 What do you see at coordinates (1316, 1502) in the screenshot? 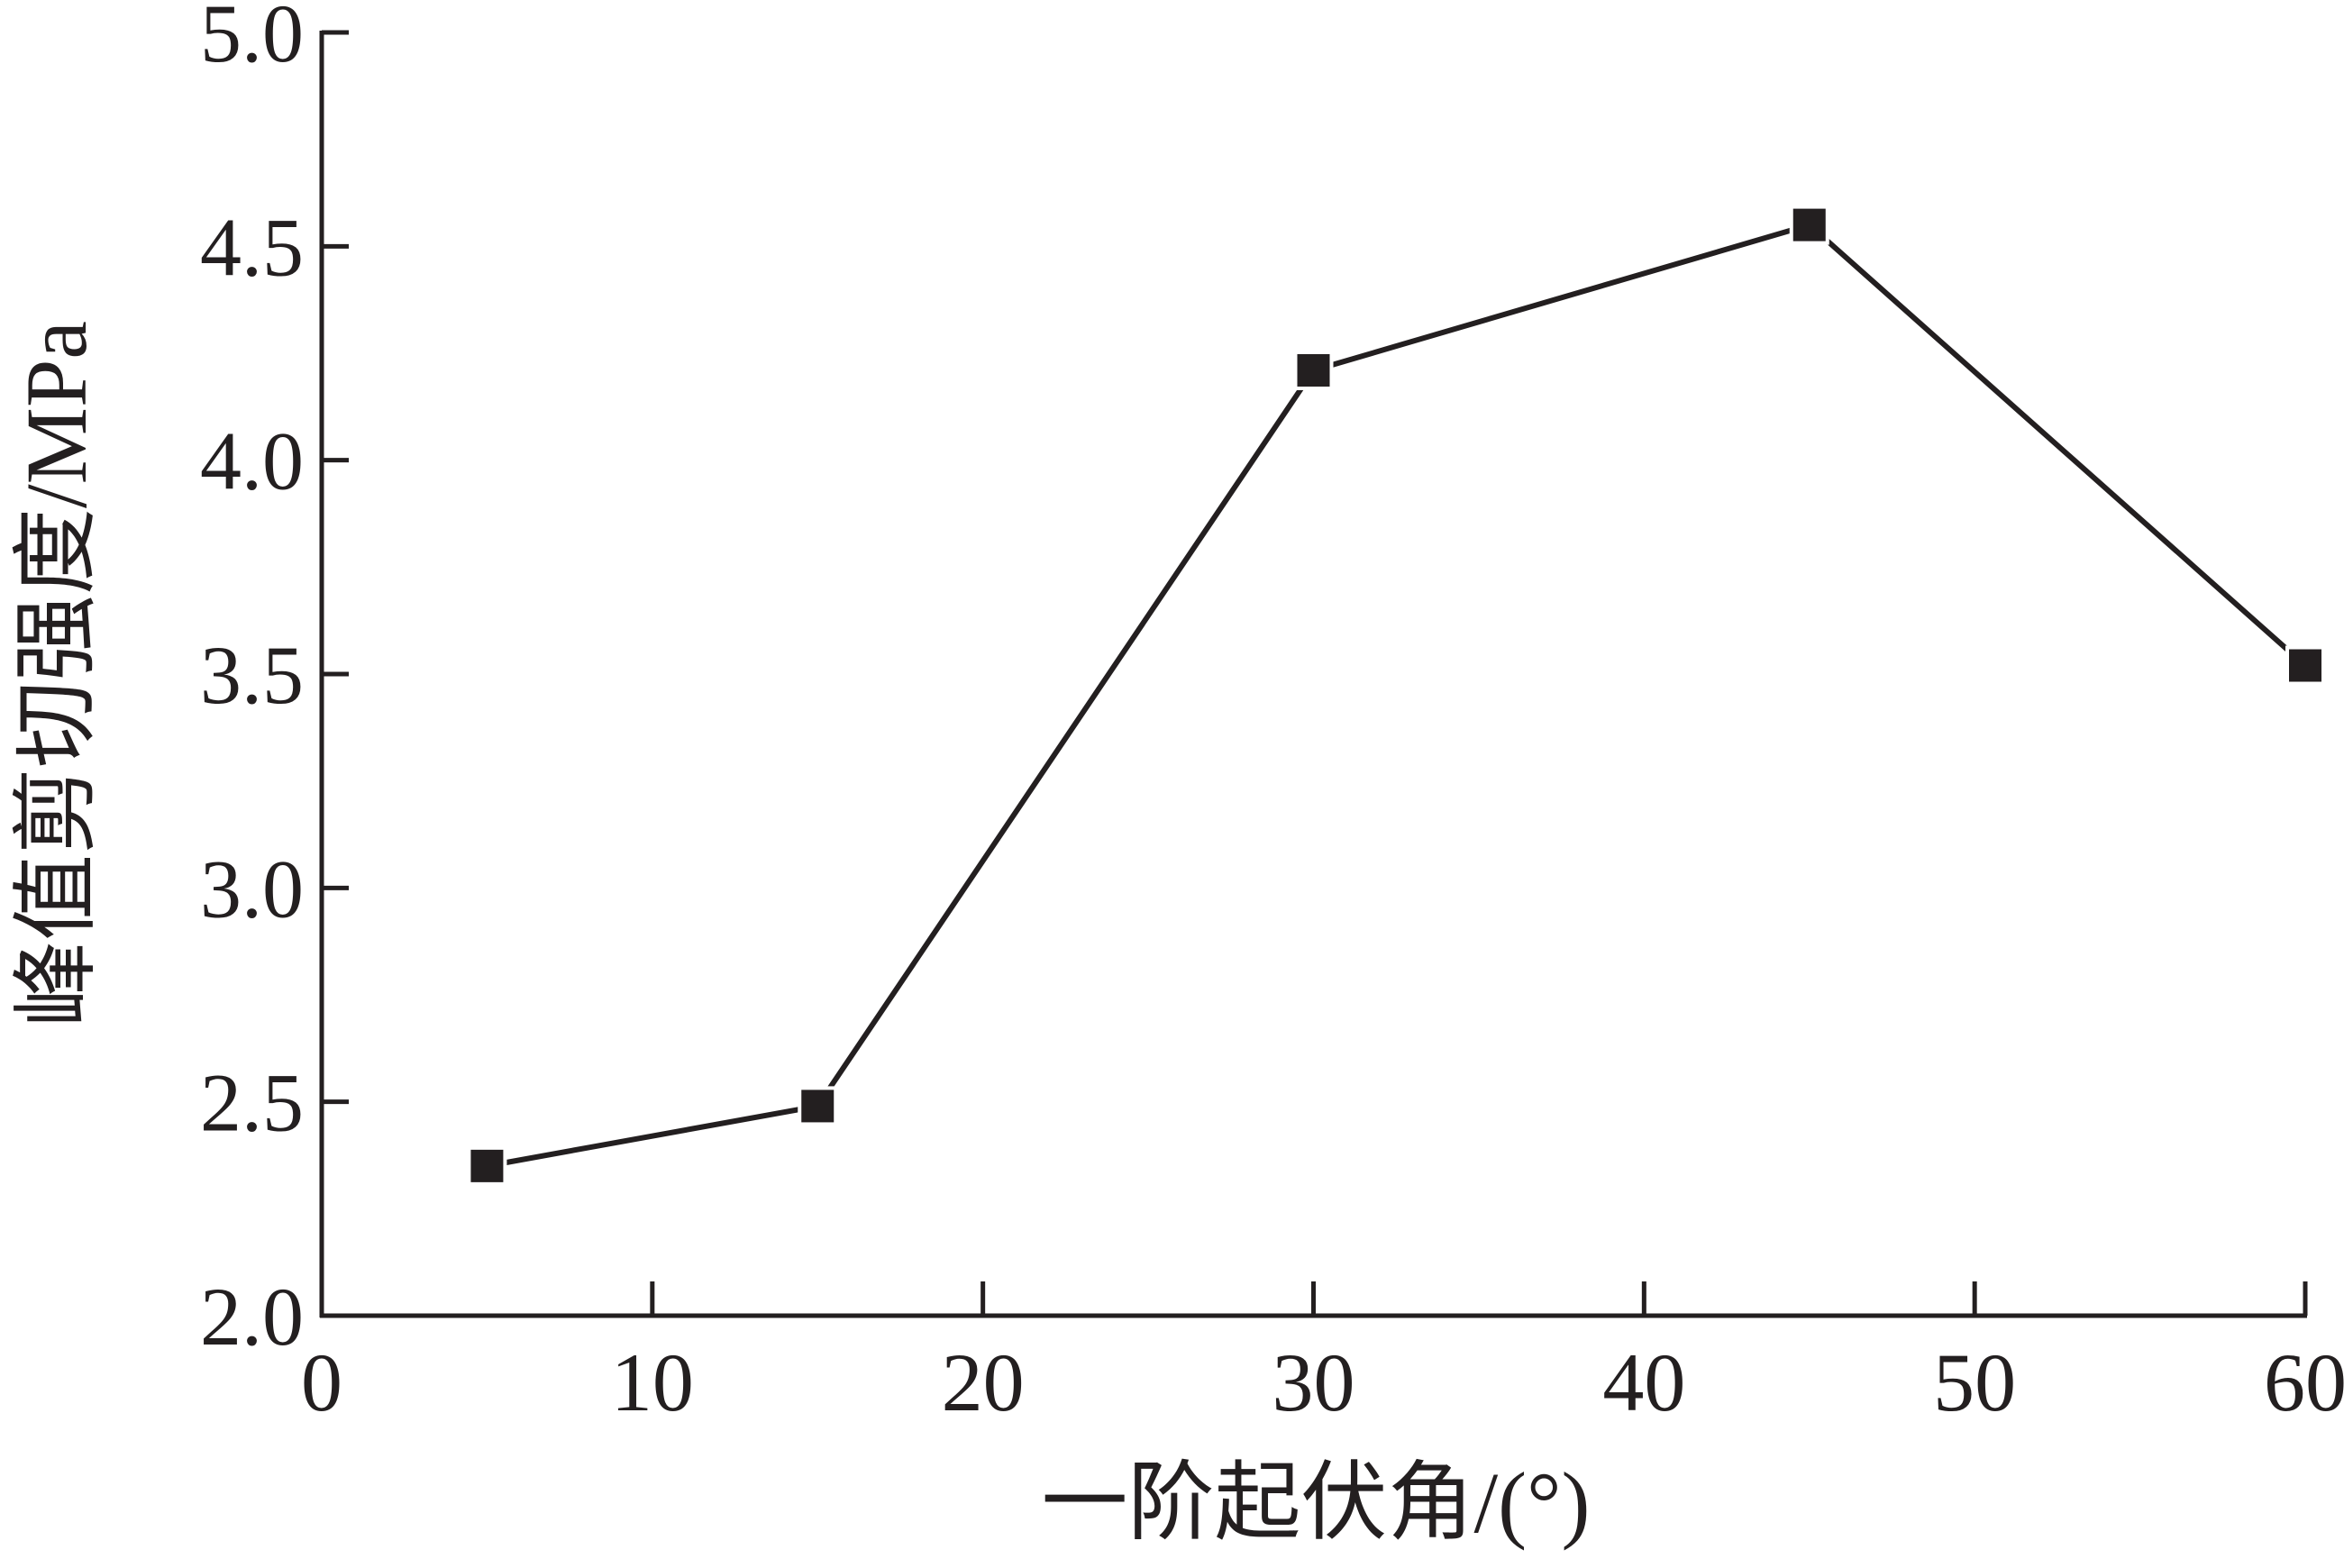
I see `x-axis-title: 一阶起伏角/(°)` at bounding box center [1316, 1502].